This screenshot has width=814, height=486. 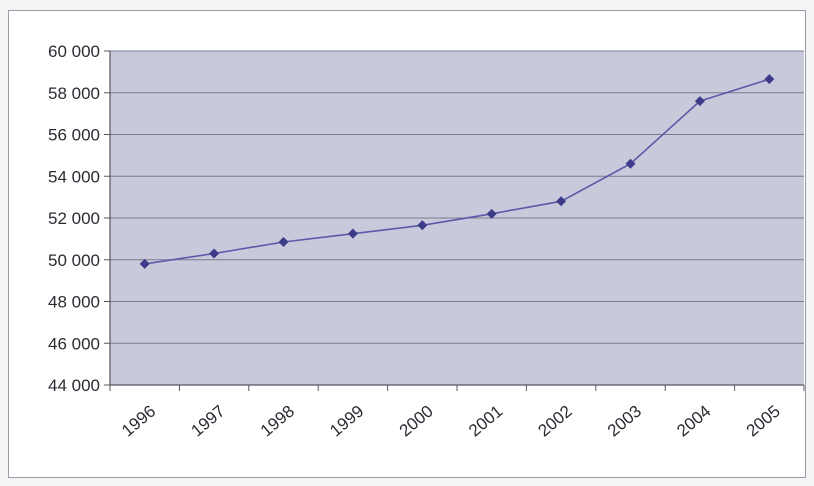 What do you see at coordinates (74, 135) in the screenshot?
I see `y-tick-label: 56 000` at bounding box center [74, 135].